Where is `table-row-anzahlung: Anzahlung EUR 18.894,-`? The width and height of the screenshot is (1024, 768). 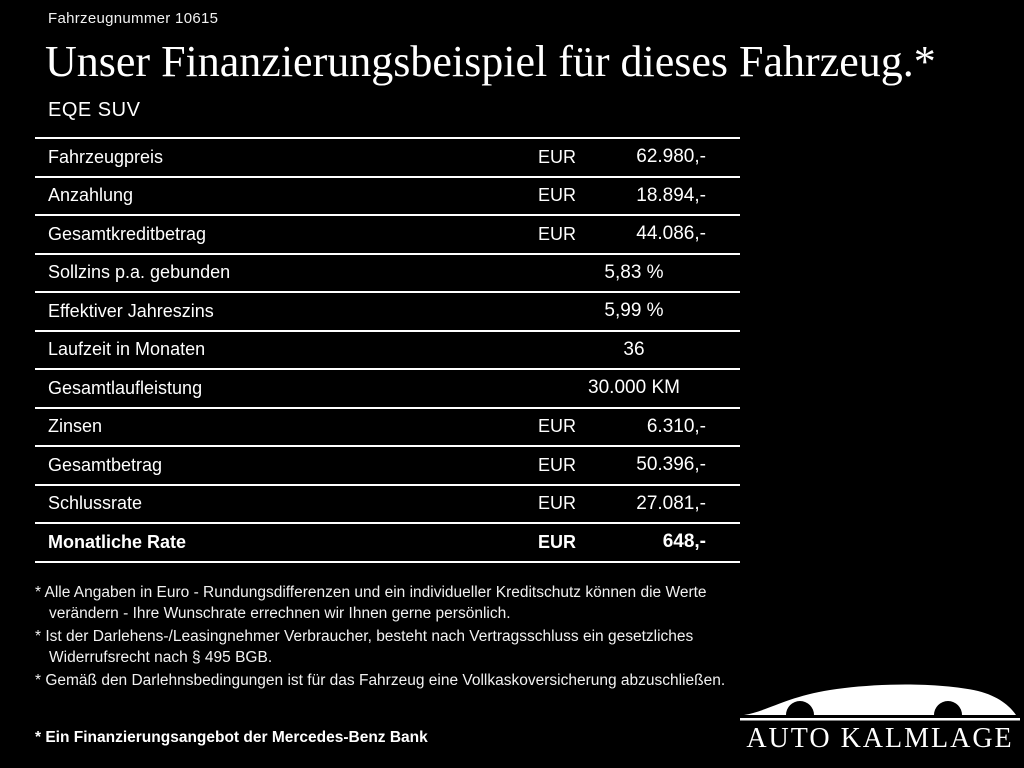 table-row-anzahlung: Anzahlung EUR 18.894,- is located at coordinates (387, 197).